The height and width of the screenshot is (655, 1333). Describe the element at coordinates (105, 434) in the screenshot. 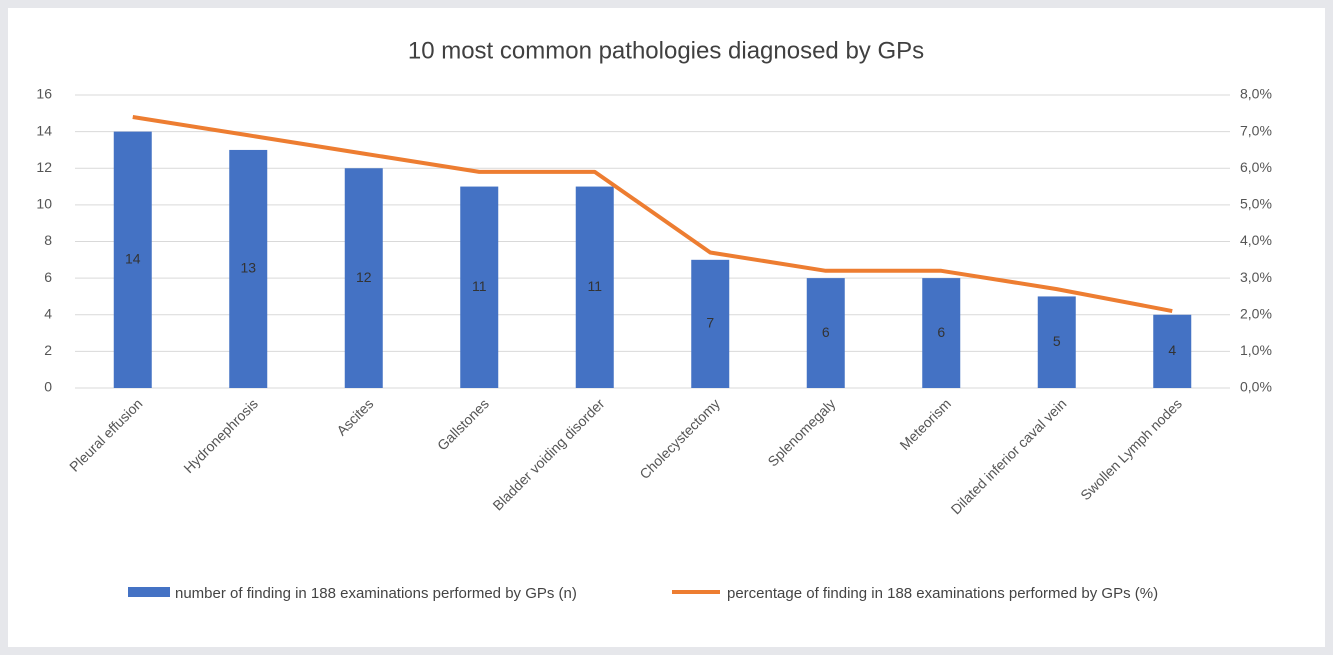

I see `x-tick-label: Pleural effusion` at that location.